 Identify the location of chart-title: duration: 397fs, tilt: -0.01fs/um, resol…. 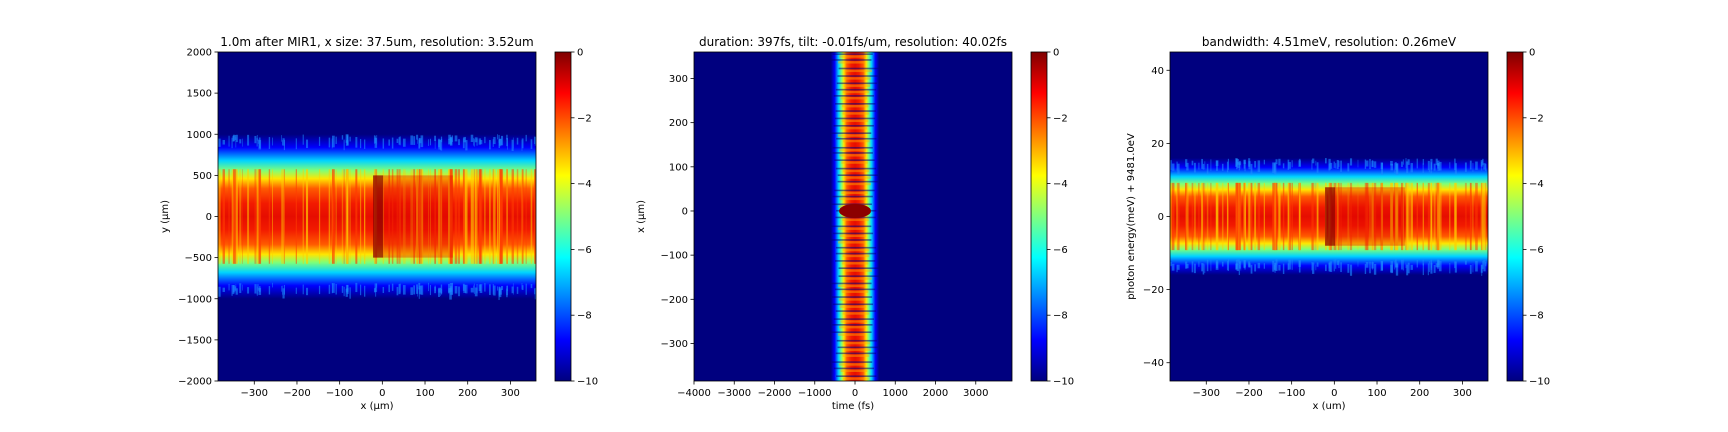
(853, 42).